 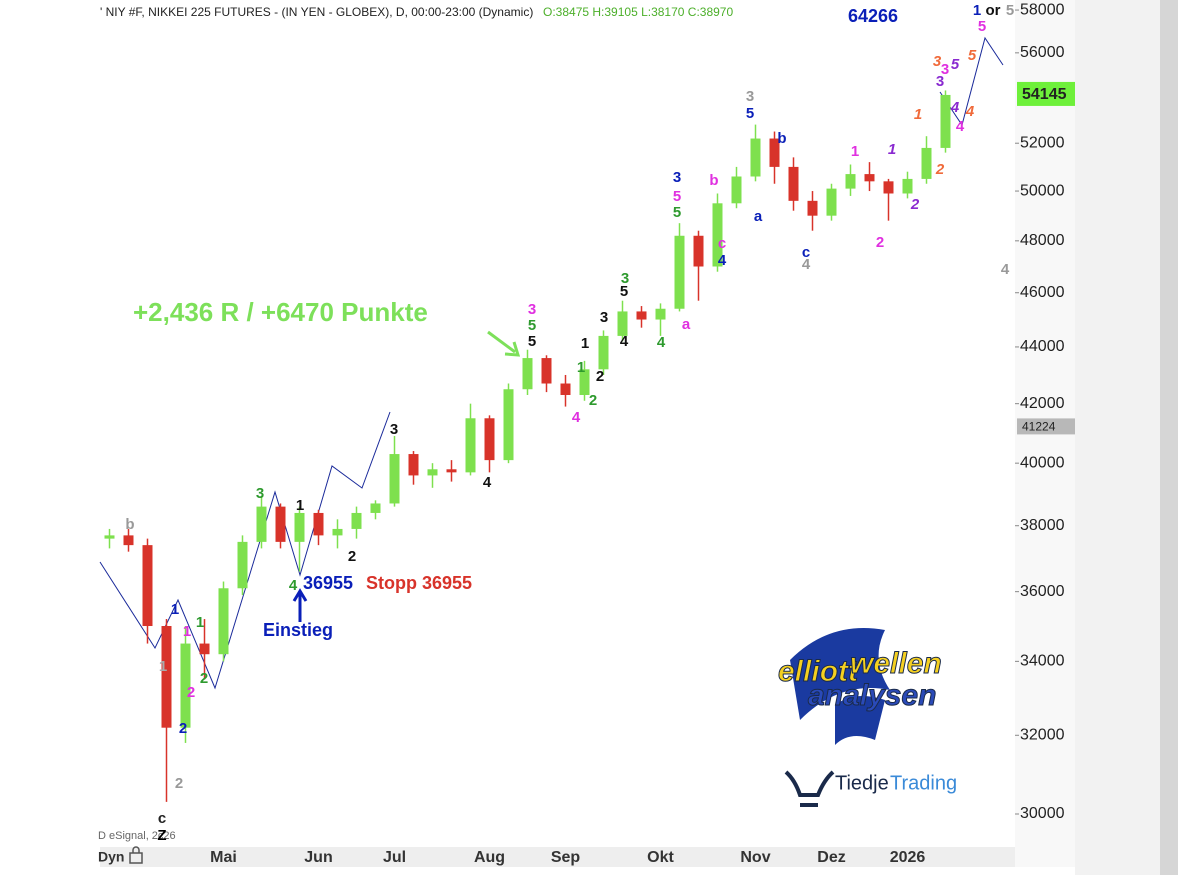 What do you see at coordinates (1117, 437) in the screenshot?
I see `right-margin` at bounding box center [1117, 437].